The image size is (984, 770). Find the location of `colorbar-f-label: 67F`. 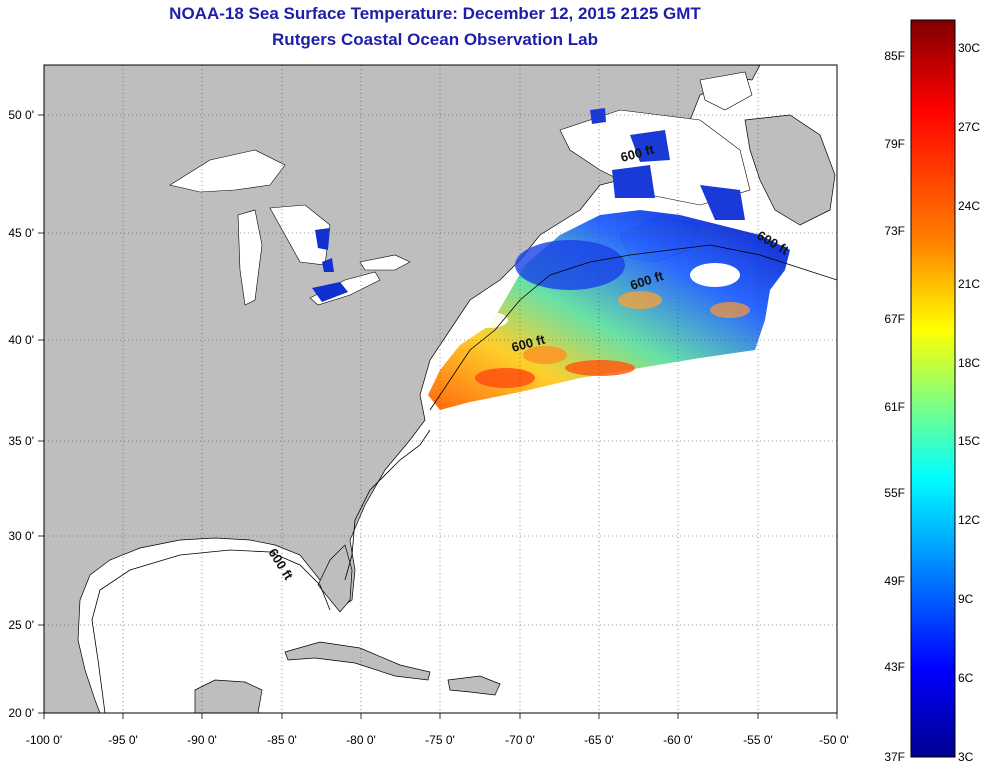

colorbar-f-label: 67F is located at coordinates (894, 319).